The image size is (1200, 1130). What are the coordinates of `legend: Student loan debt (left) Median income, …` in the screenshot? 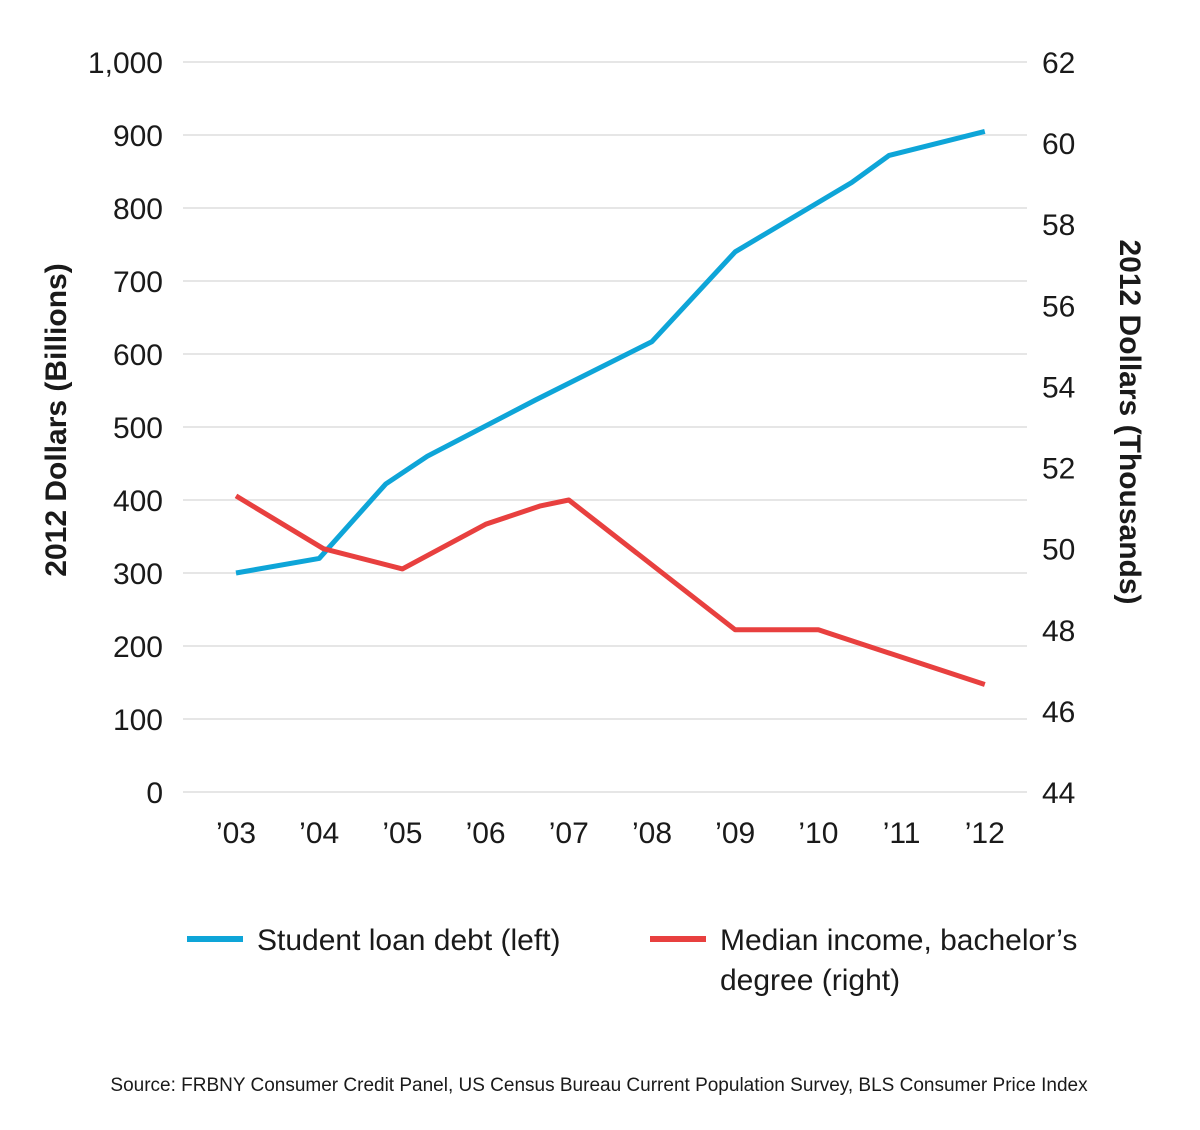 It's located at (632, 960).